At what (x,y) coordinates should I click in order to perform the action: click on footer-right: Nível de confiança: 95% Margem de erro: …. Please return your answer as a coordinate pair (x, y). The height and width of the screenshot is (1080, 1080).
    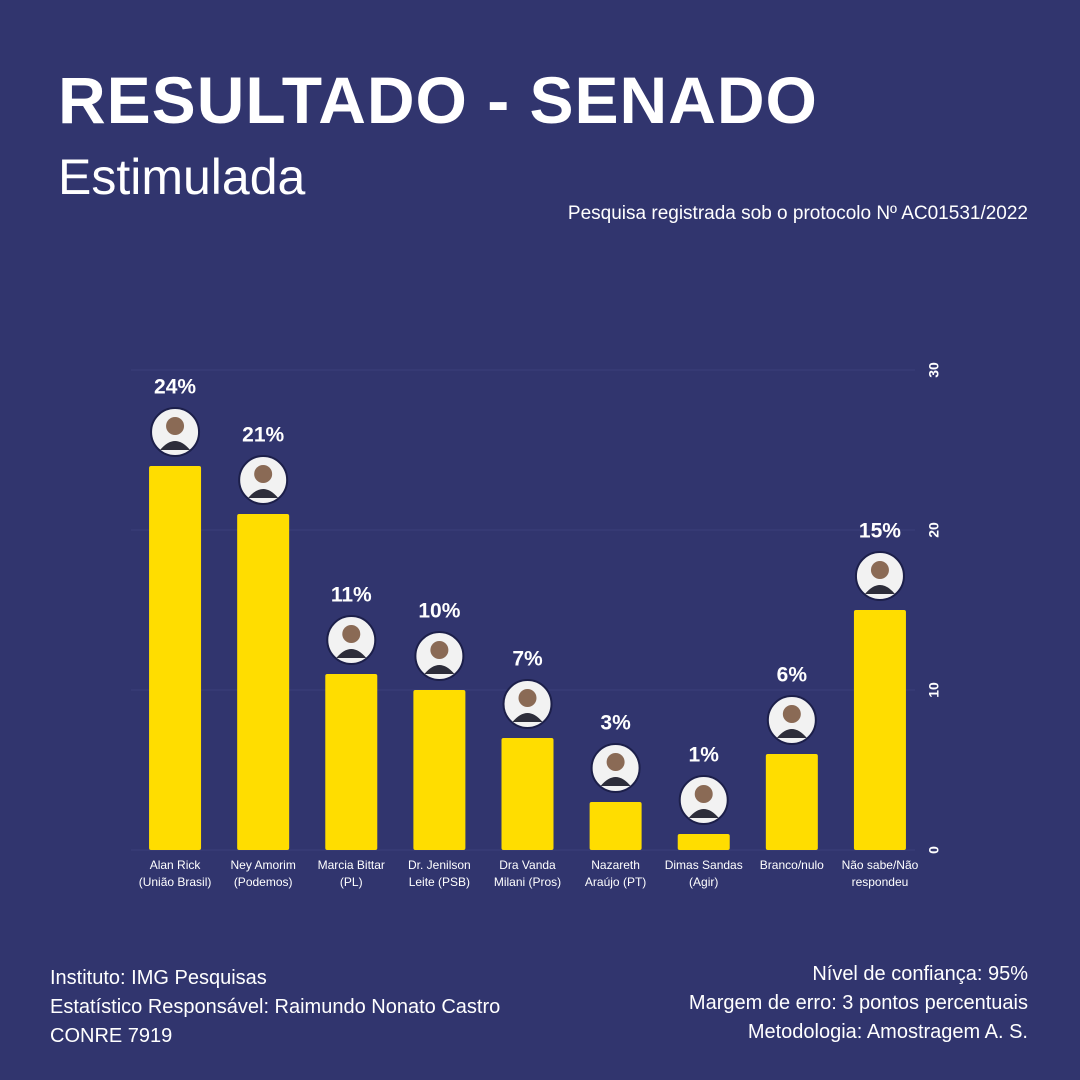
    Looking at the image, I should click on (858, 1003).